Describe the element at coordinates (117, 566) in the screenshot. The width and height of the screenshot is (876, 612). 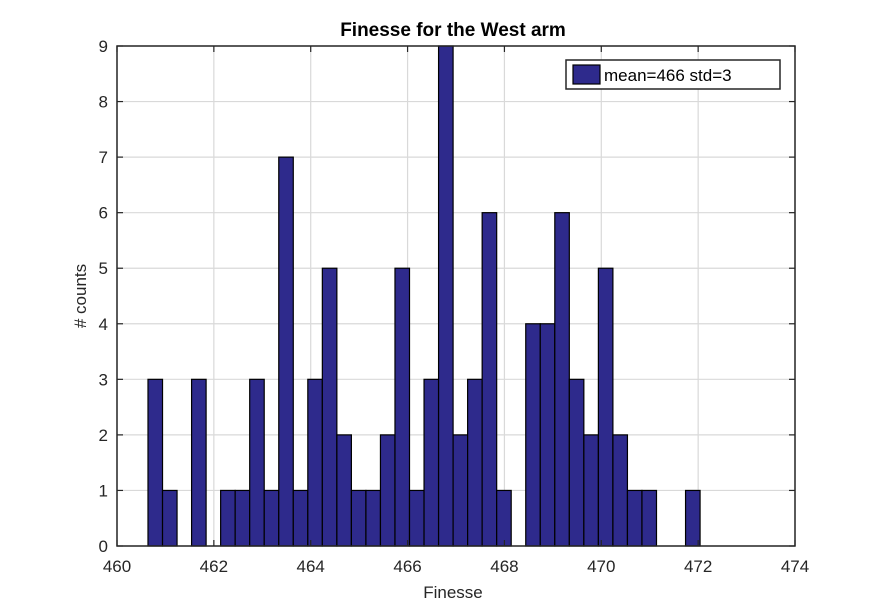
I see `x-tick-label: 460` at that location.